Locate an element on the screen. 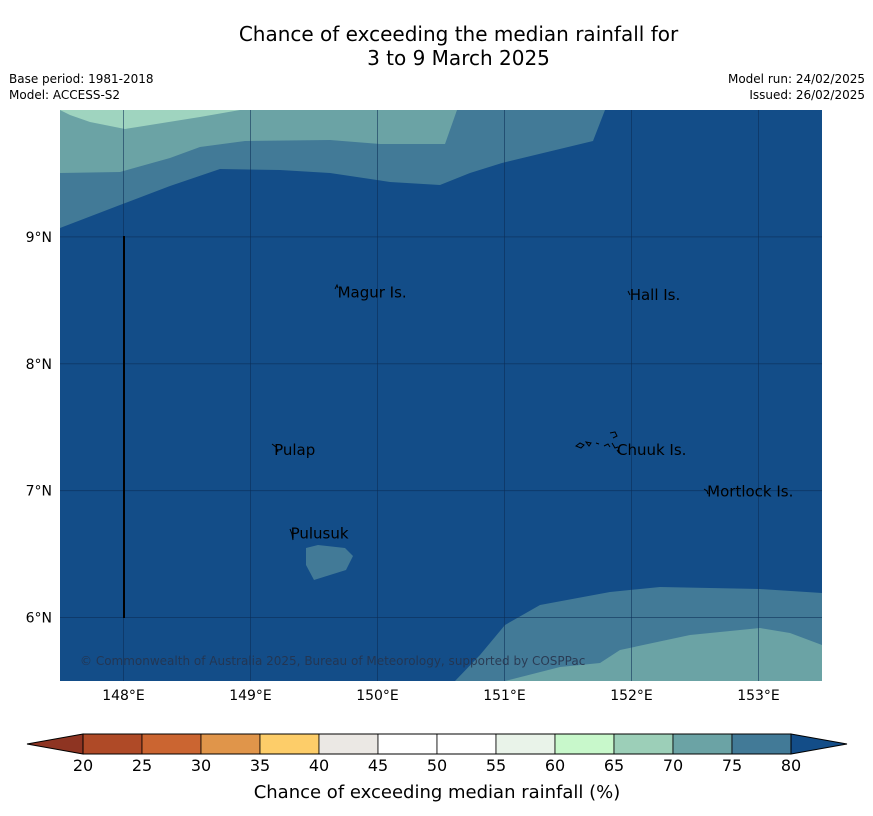  mortlock-island-shape is located at coordinates (706, 491).